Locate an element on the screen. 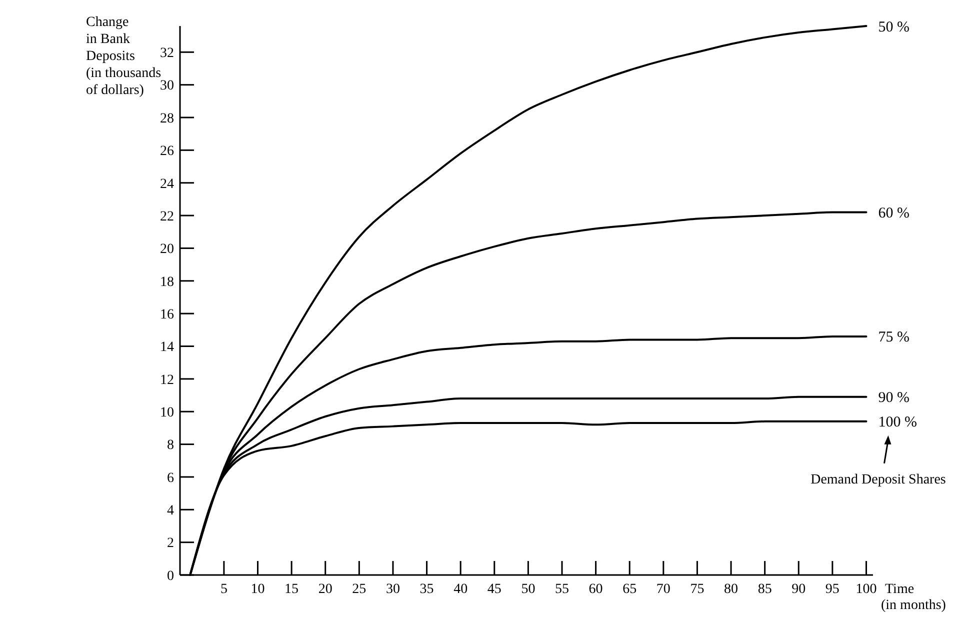 The width and height of the screenshot is (964, 643). x-tick-label: 30 is located at coordinates (393, 589).